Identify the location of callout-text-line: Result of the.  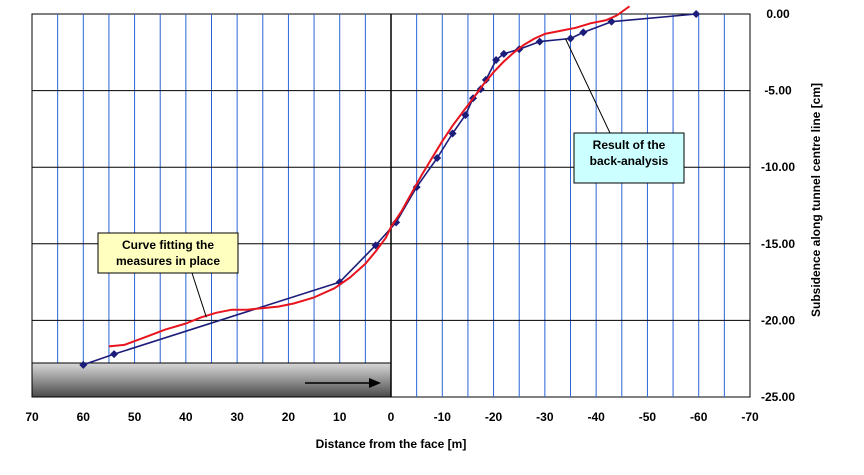
(629, 145).